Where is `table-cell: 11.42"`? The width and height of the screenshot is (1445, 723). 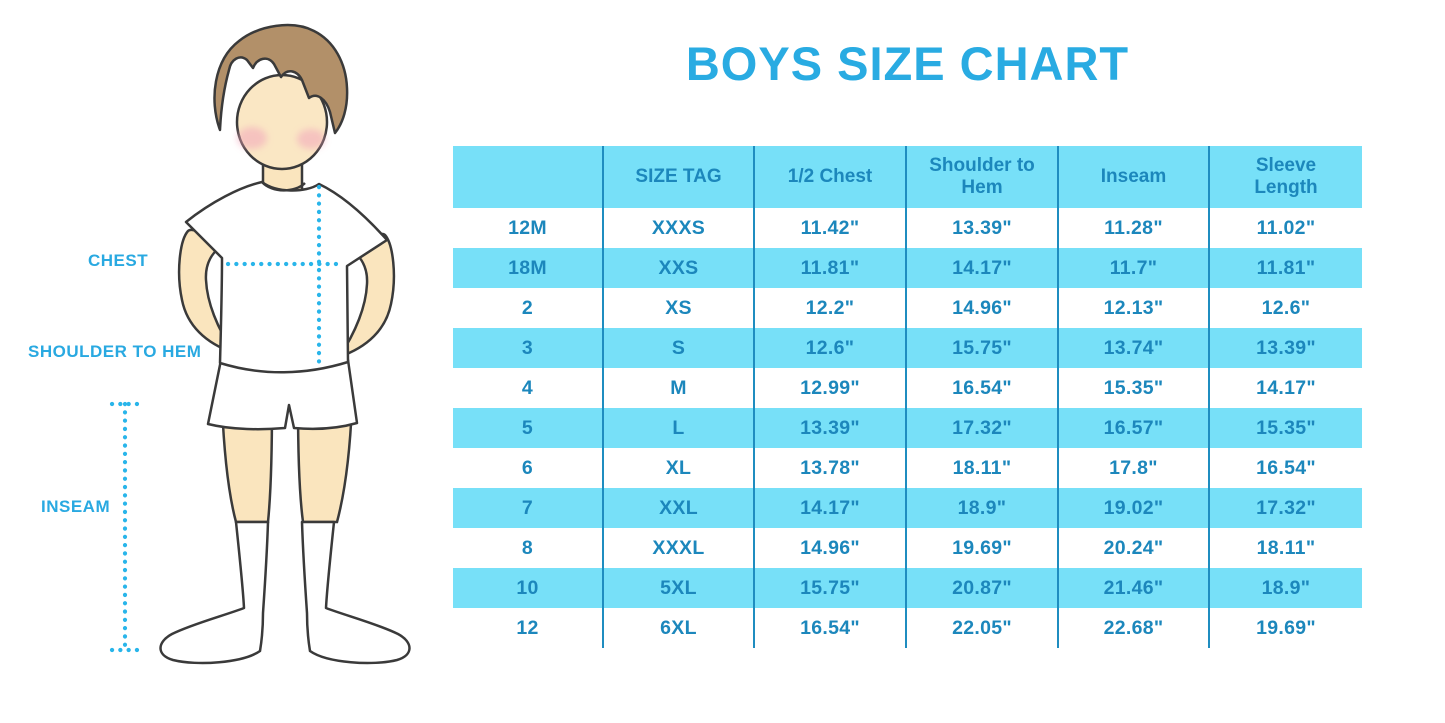 table-cell: 11.42" is located at coordinates (830, 228).